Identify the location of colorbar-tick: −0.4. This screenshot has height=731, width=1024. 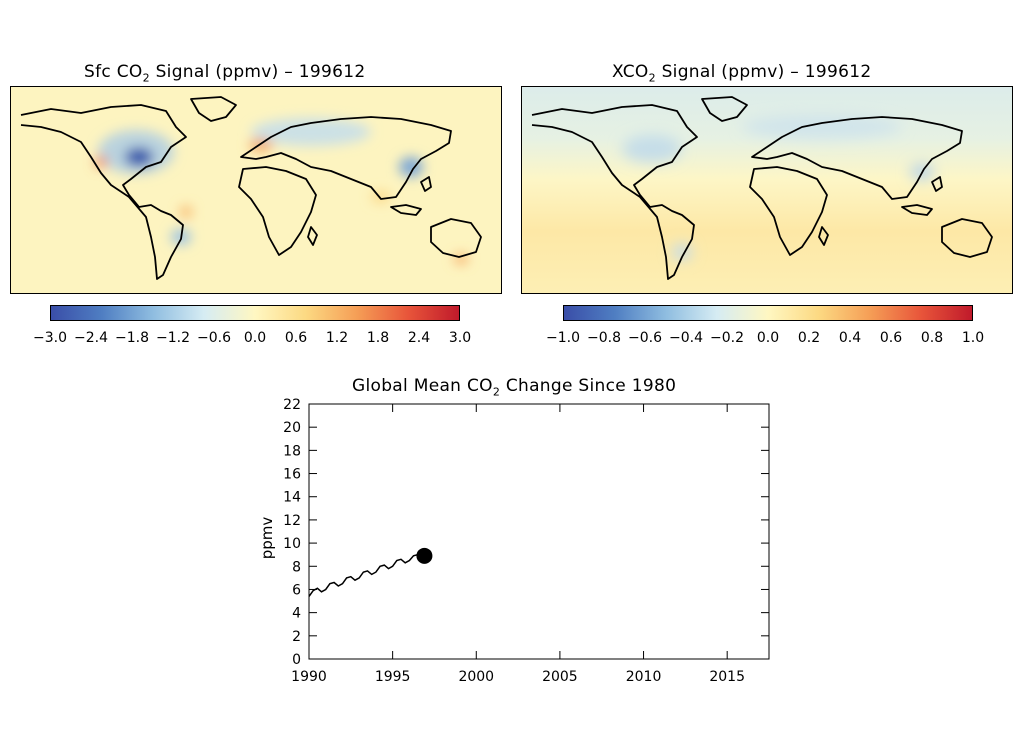
(686, 338).